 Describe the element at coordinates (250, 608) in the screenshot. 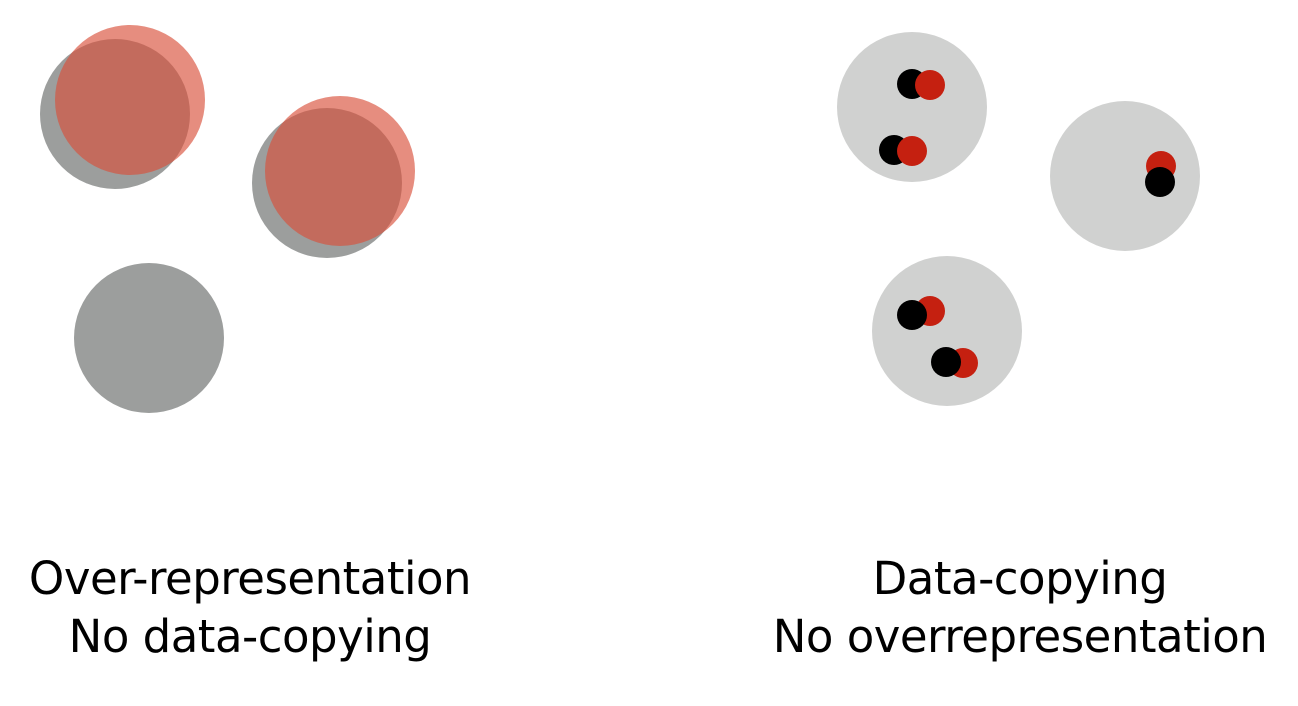

I see `left-caption: Over-representation No data-copying` at that location.